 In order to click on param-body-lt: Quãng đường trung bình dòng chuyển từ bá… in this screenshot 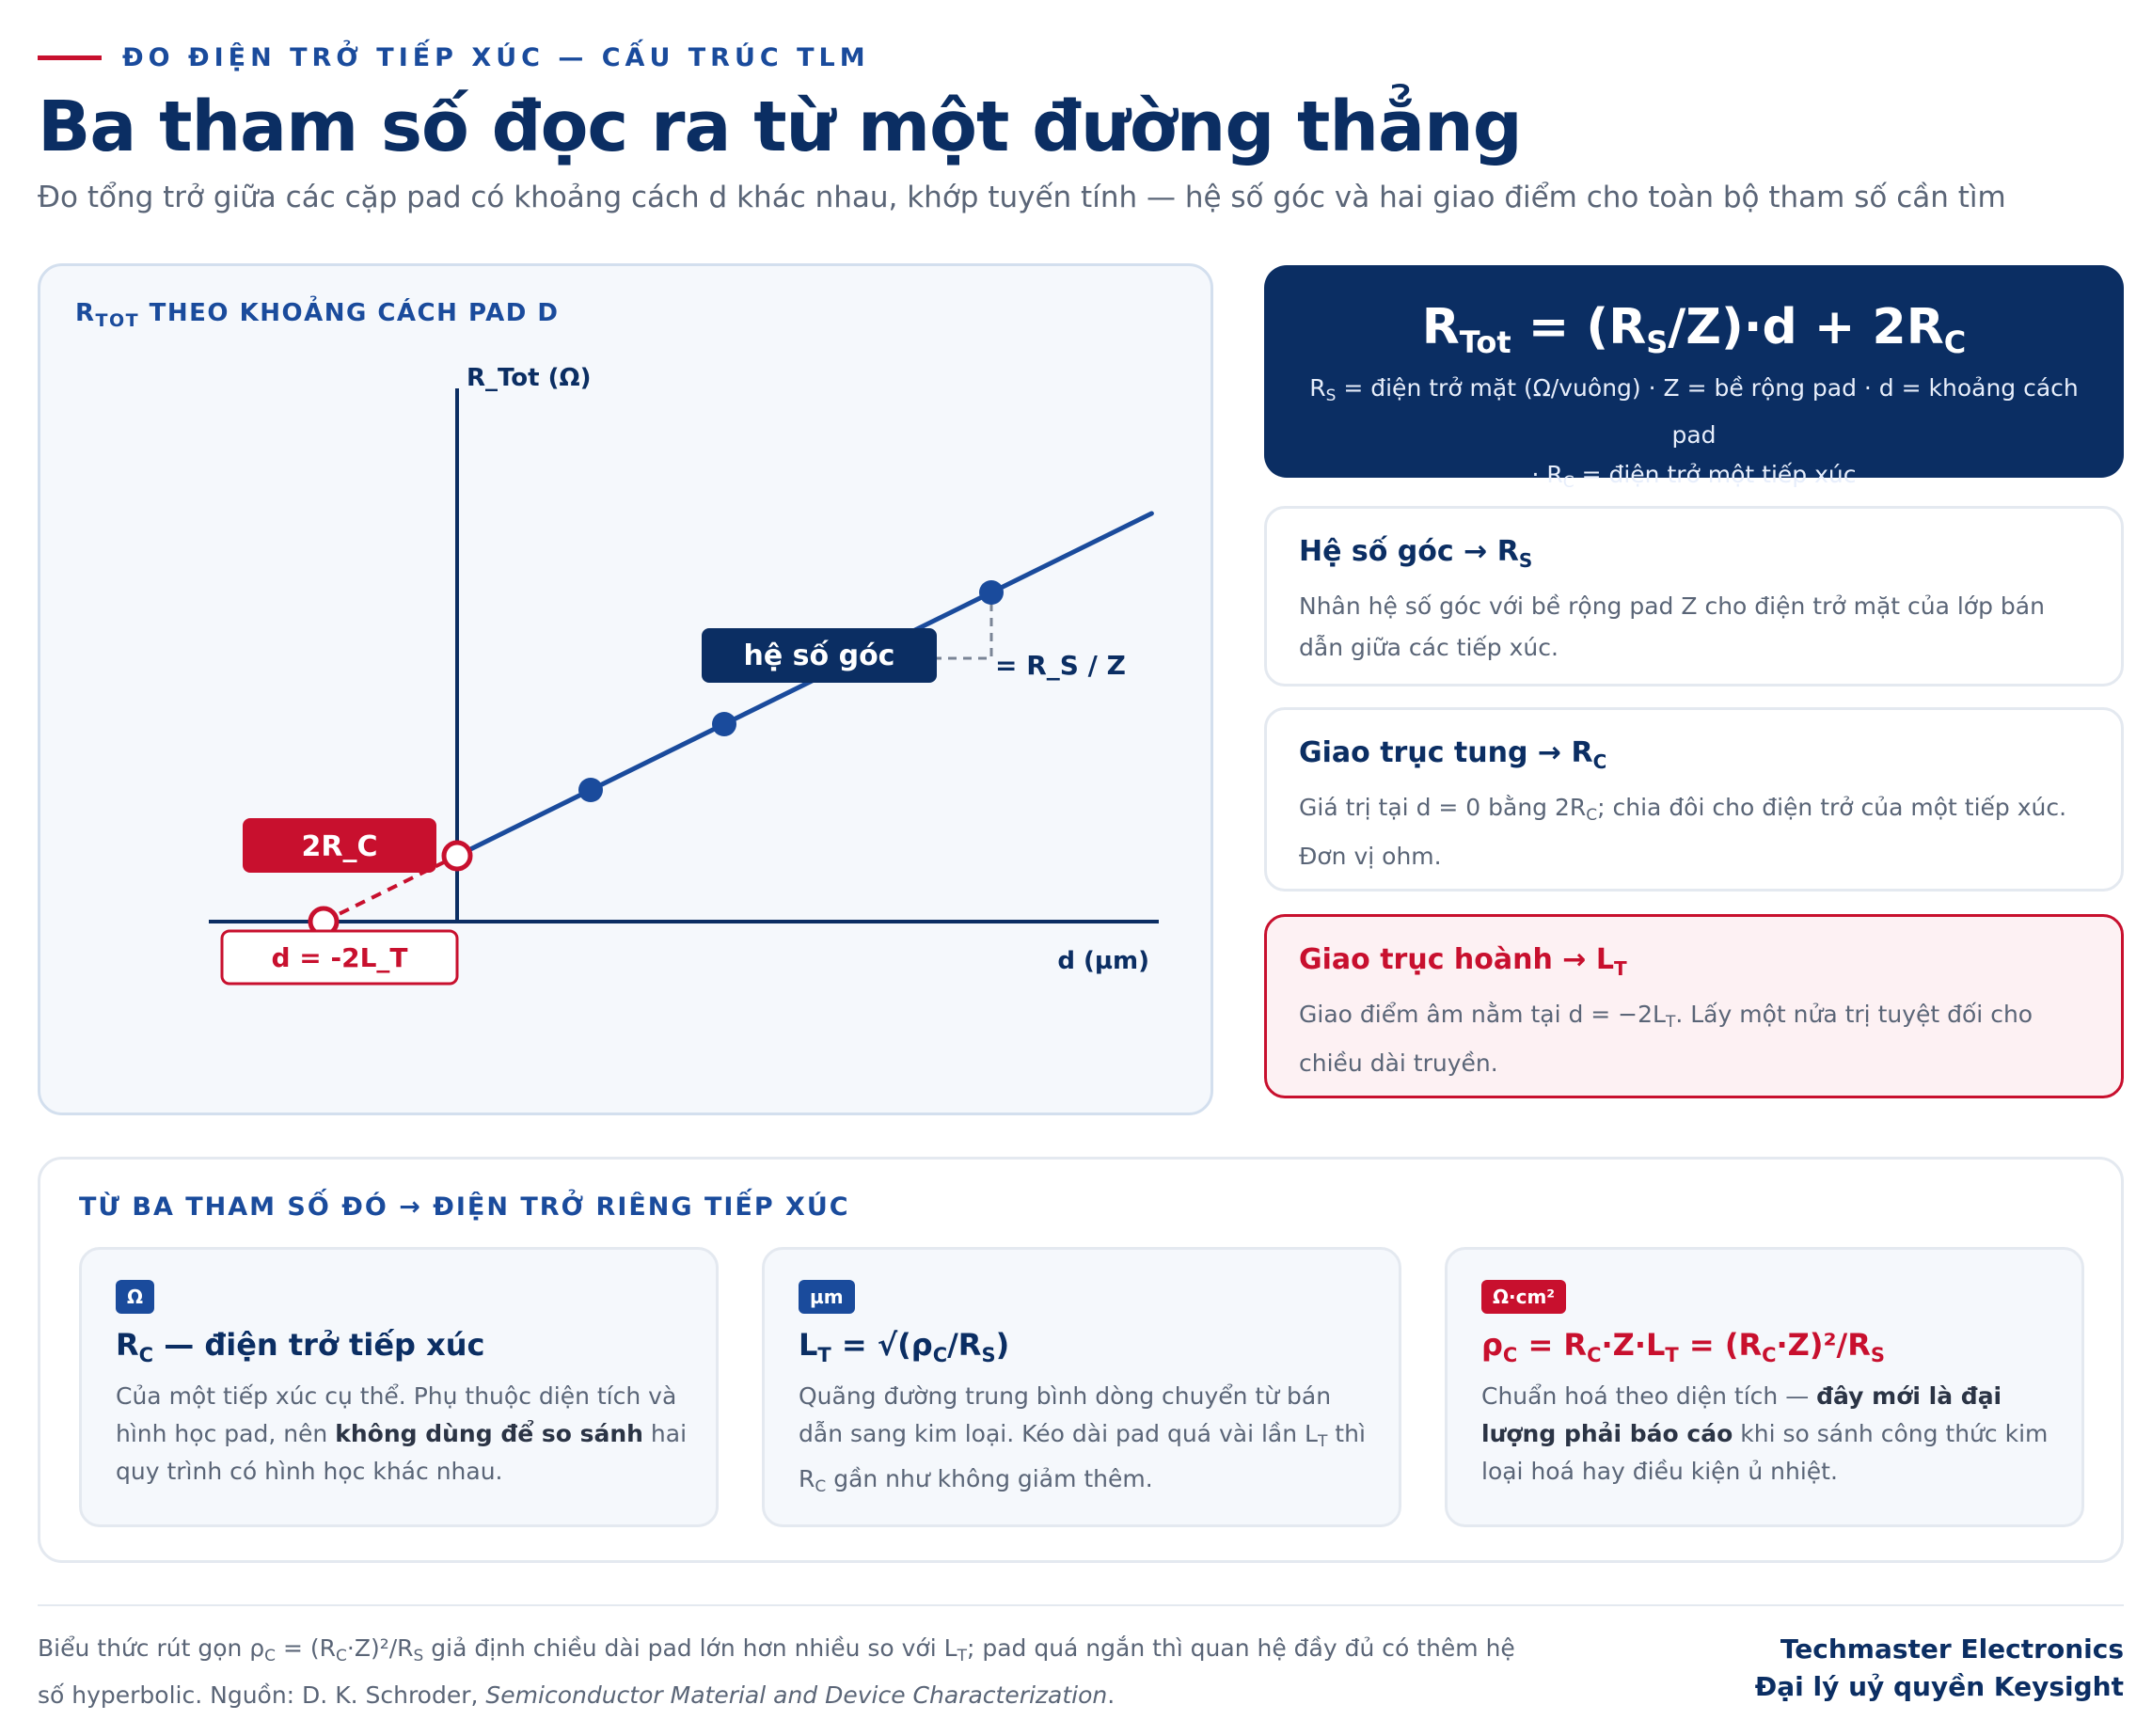, I will do `click(1082, 1439)`.